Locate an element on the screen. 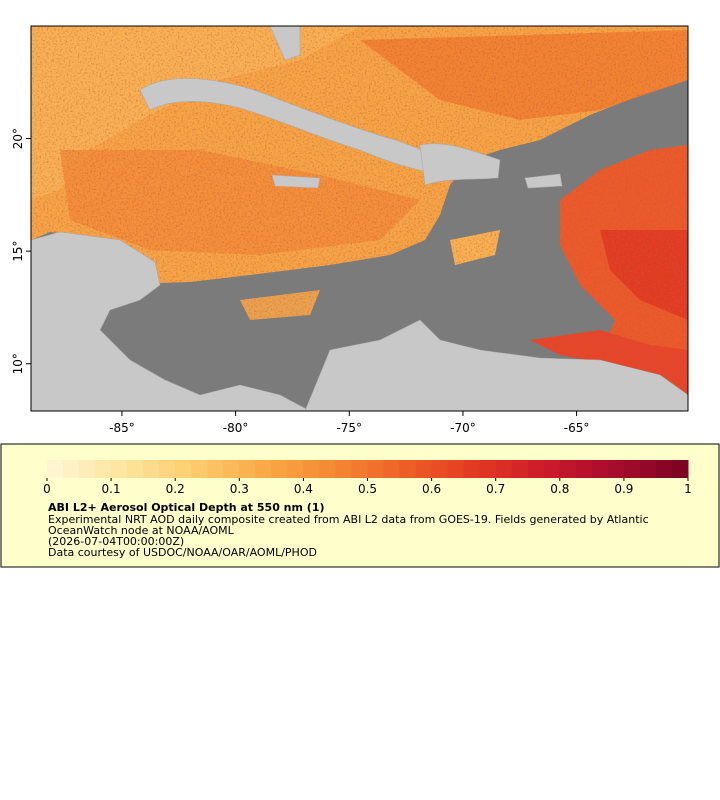 Image resolution: width=720 pixels, height=800 pixels. x-tick-label: -70° is located at coordinates (463, 428).